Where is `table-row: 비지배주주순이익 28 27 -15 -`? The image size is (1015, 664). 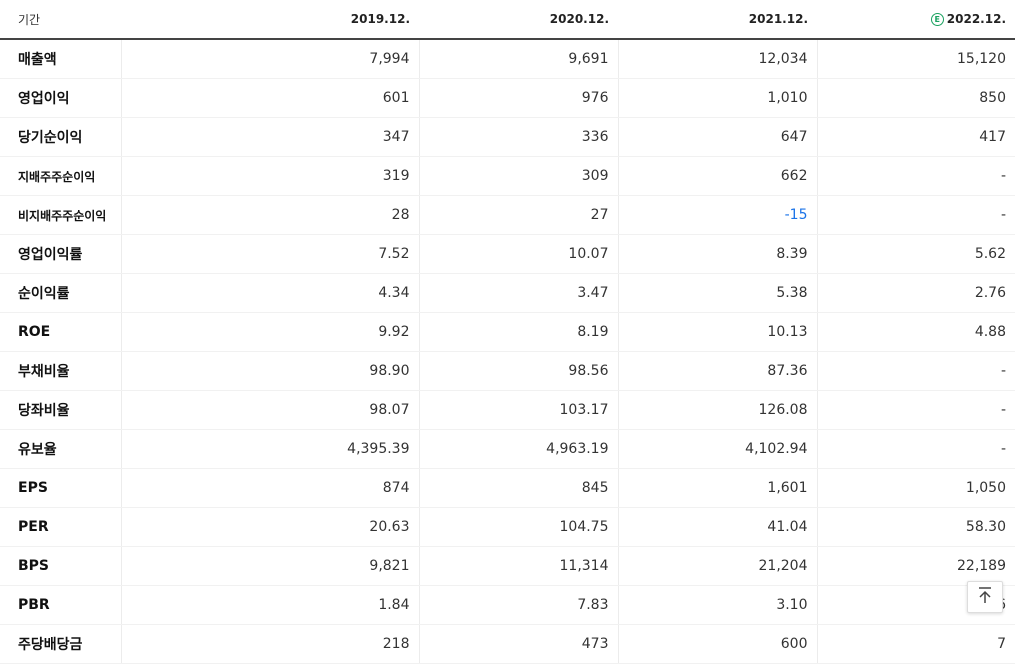 table-row: 비지배주주순이익 28 27 -15 - is located at coordinates (507, 215).